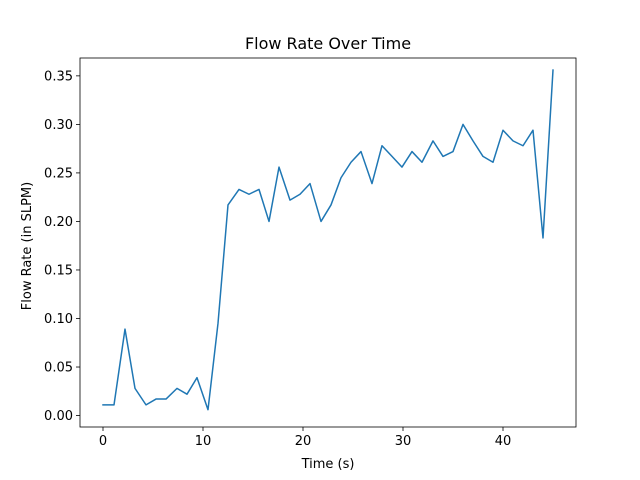 The image size is (640, 480). What do you see at coordinates (58, 125) in the screenshot?
I see `y-tick-label: 0.30` at bounding box center [58, 125].